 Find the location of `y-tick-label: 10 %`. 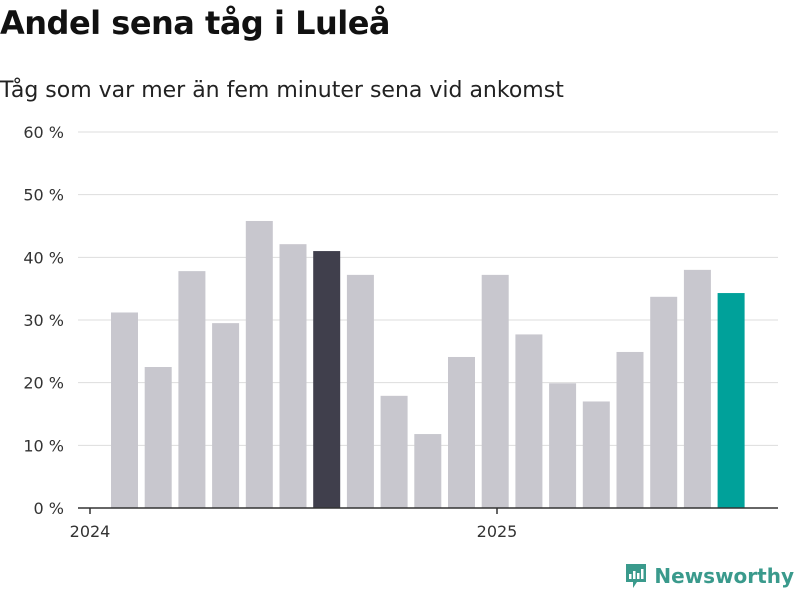

y-tick-label: 10 % is located at coordinates (43, 445).